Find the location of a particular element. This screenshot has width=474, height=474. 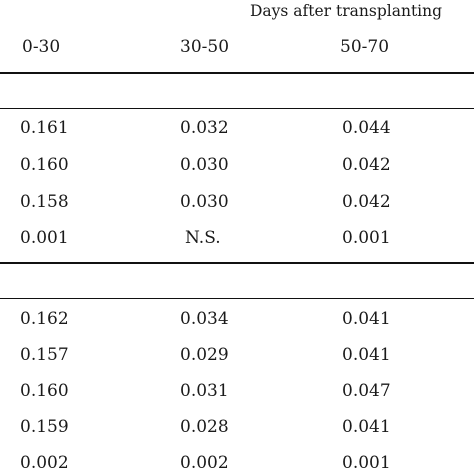

group-header: Days after transplanting is located at coordinates (346, 11).